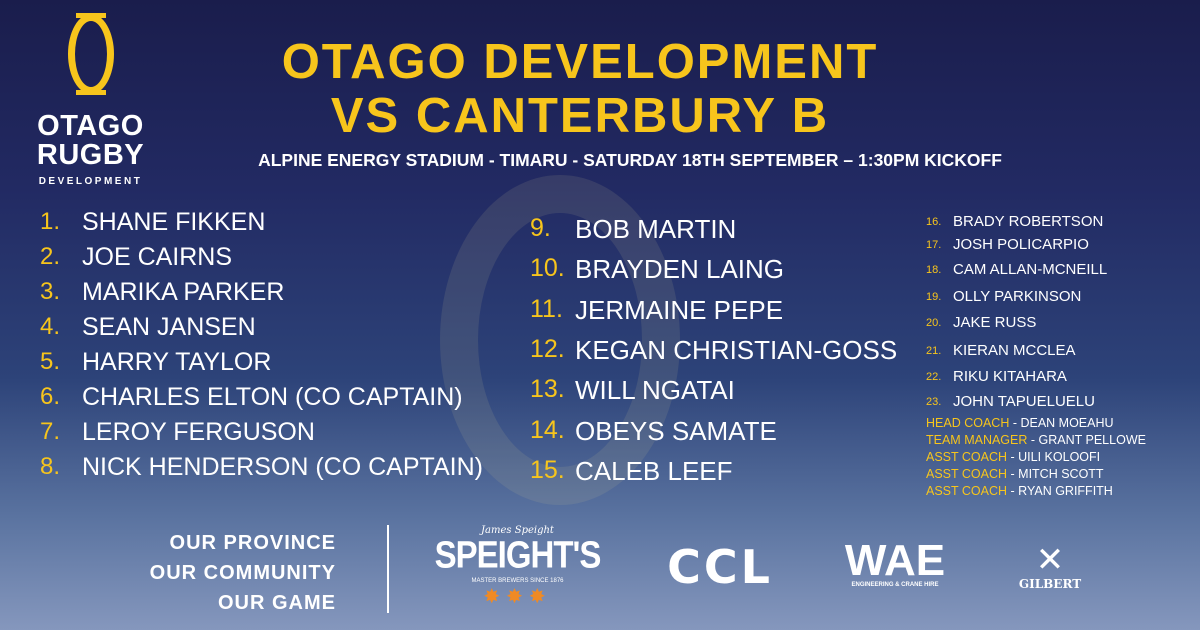 The width and height of the screenshot is (1200, 630). I want to click on staff-row: TEAM MANAGER - GRANT PELLOWE, so click(1036, 440).